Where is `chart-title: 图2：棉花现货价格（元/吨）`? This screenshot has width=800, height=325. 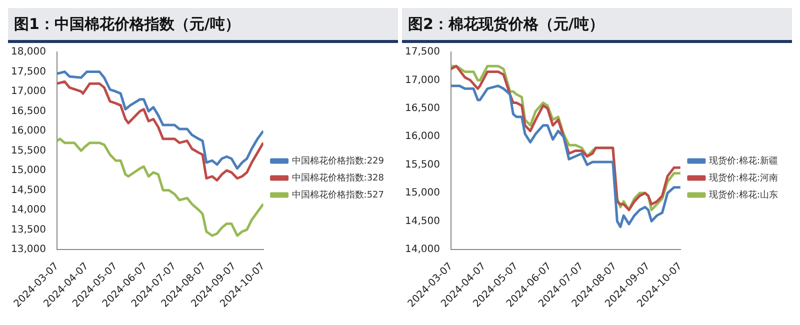 chart-title: 图2：棉花现货价格（元/吨） is located at coordinates (597, 25).